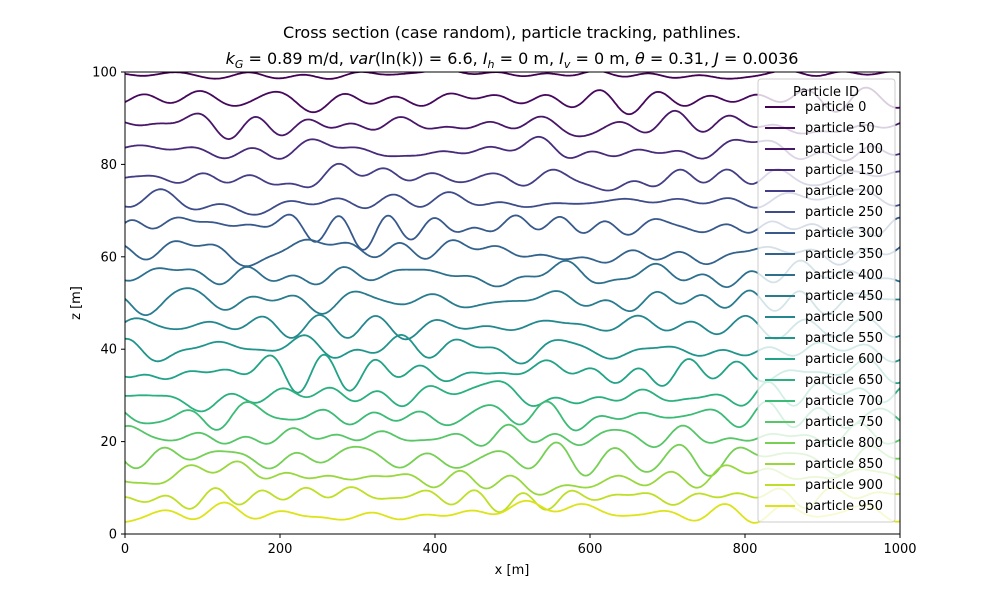 The image size is (1000, 600). Describe the element at coordinates (296, 58) in the screenshot. I see `subtitle-kg-value: = 0.89 m/d,` at that location.